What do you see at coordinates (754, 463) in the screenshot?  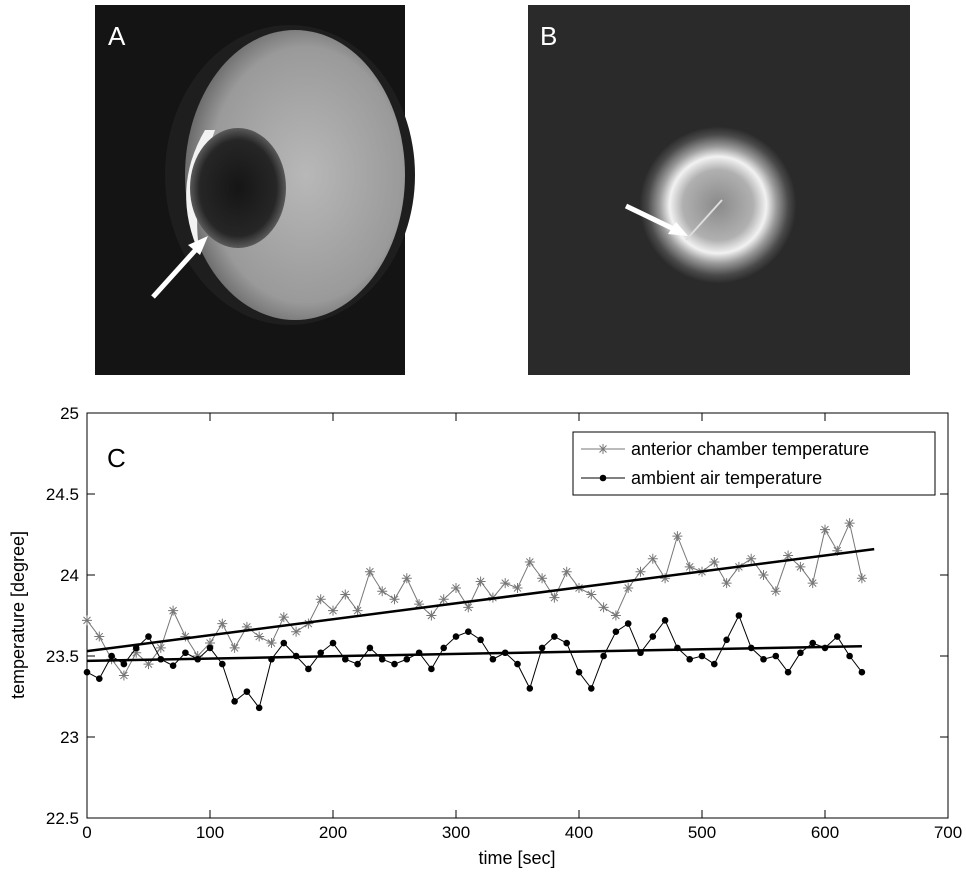 I see `legend-box` at bounding box center [754, 463].